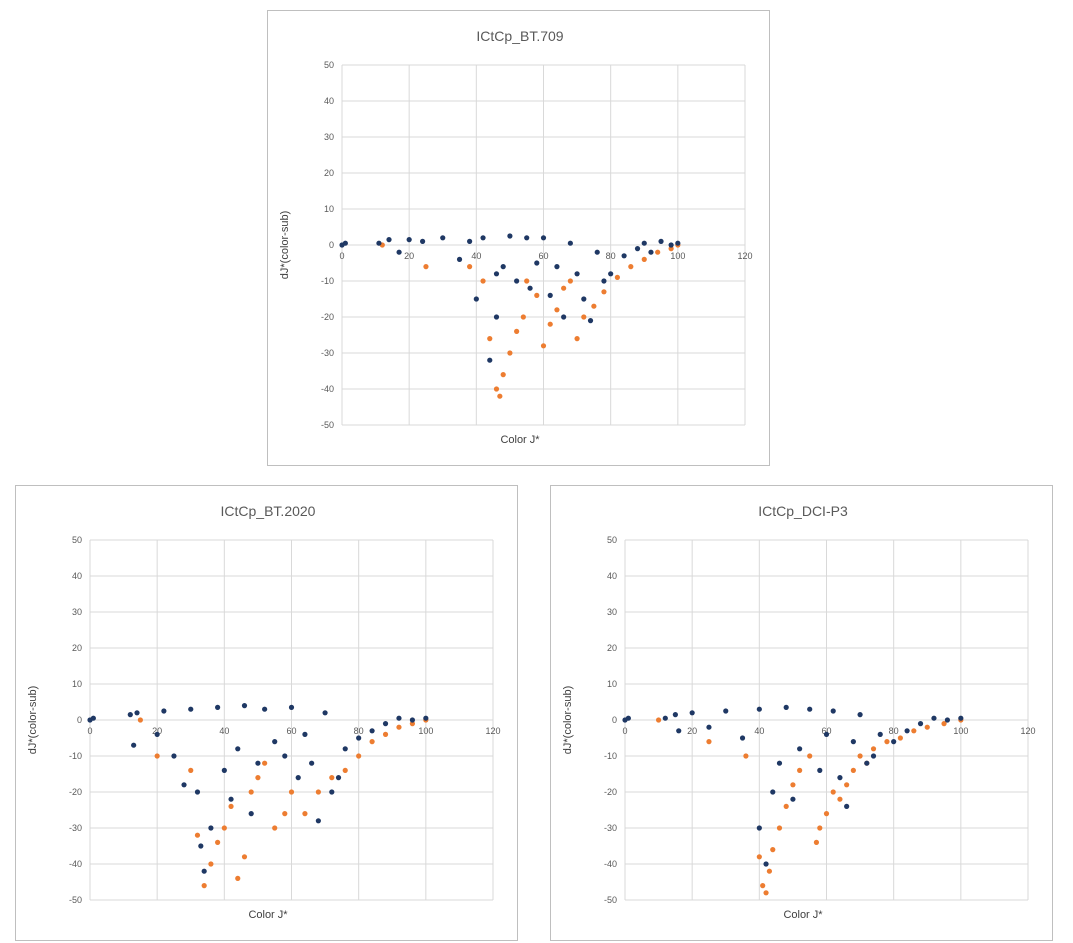 The width and height of the screenshot is (1073, 943). I want to click on y-tick-label: -10, so click(610, 756).